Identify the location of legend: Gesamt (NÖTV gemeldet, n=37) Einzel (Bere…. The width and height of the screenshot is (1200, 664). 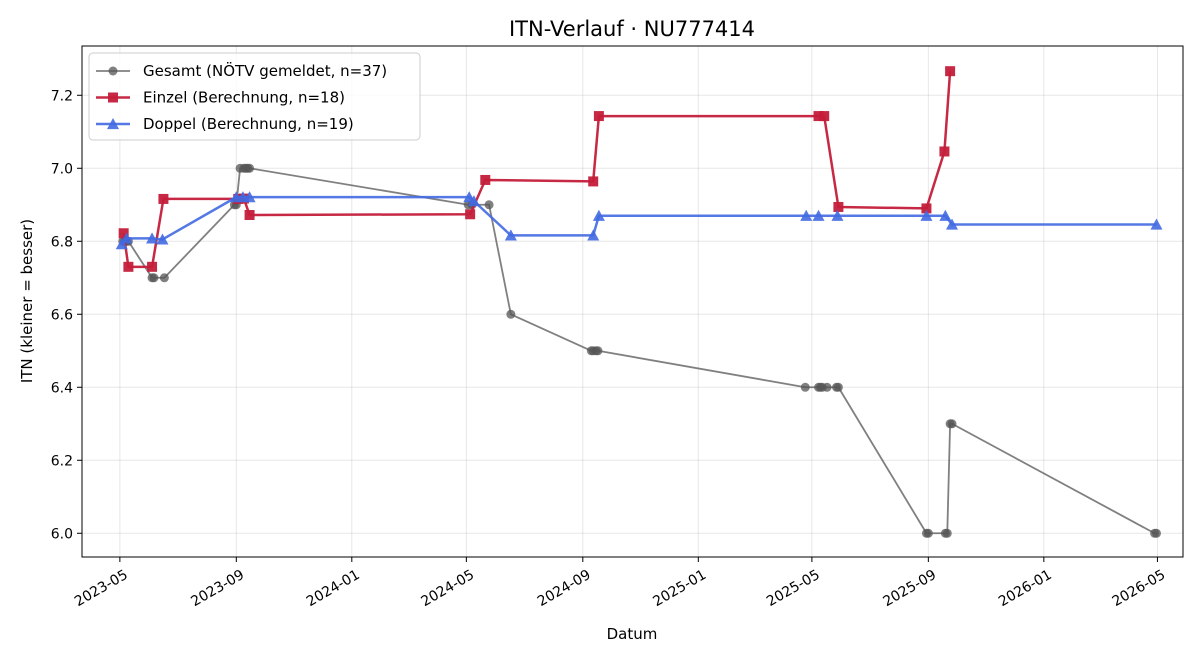
(254, 96).